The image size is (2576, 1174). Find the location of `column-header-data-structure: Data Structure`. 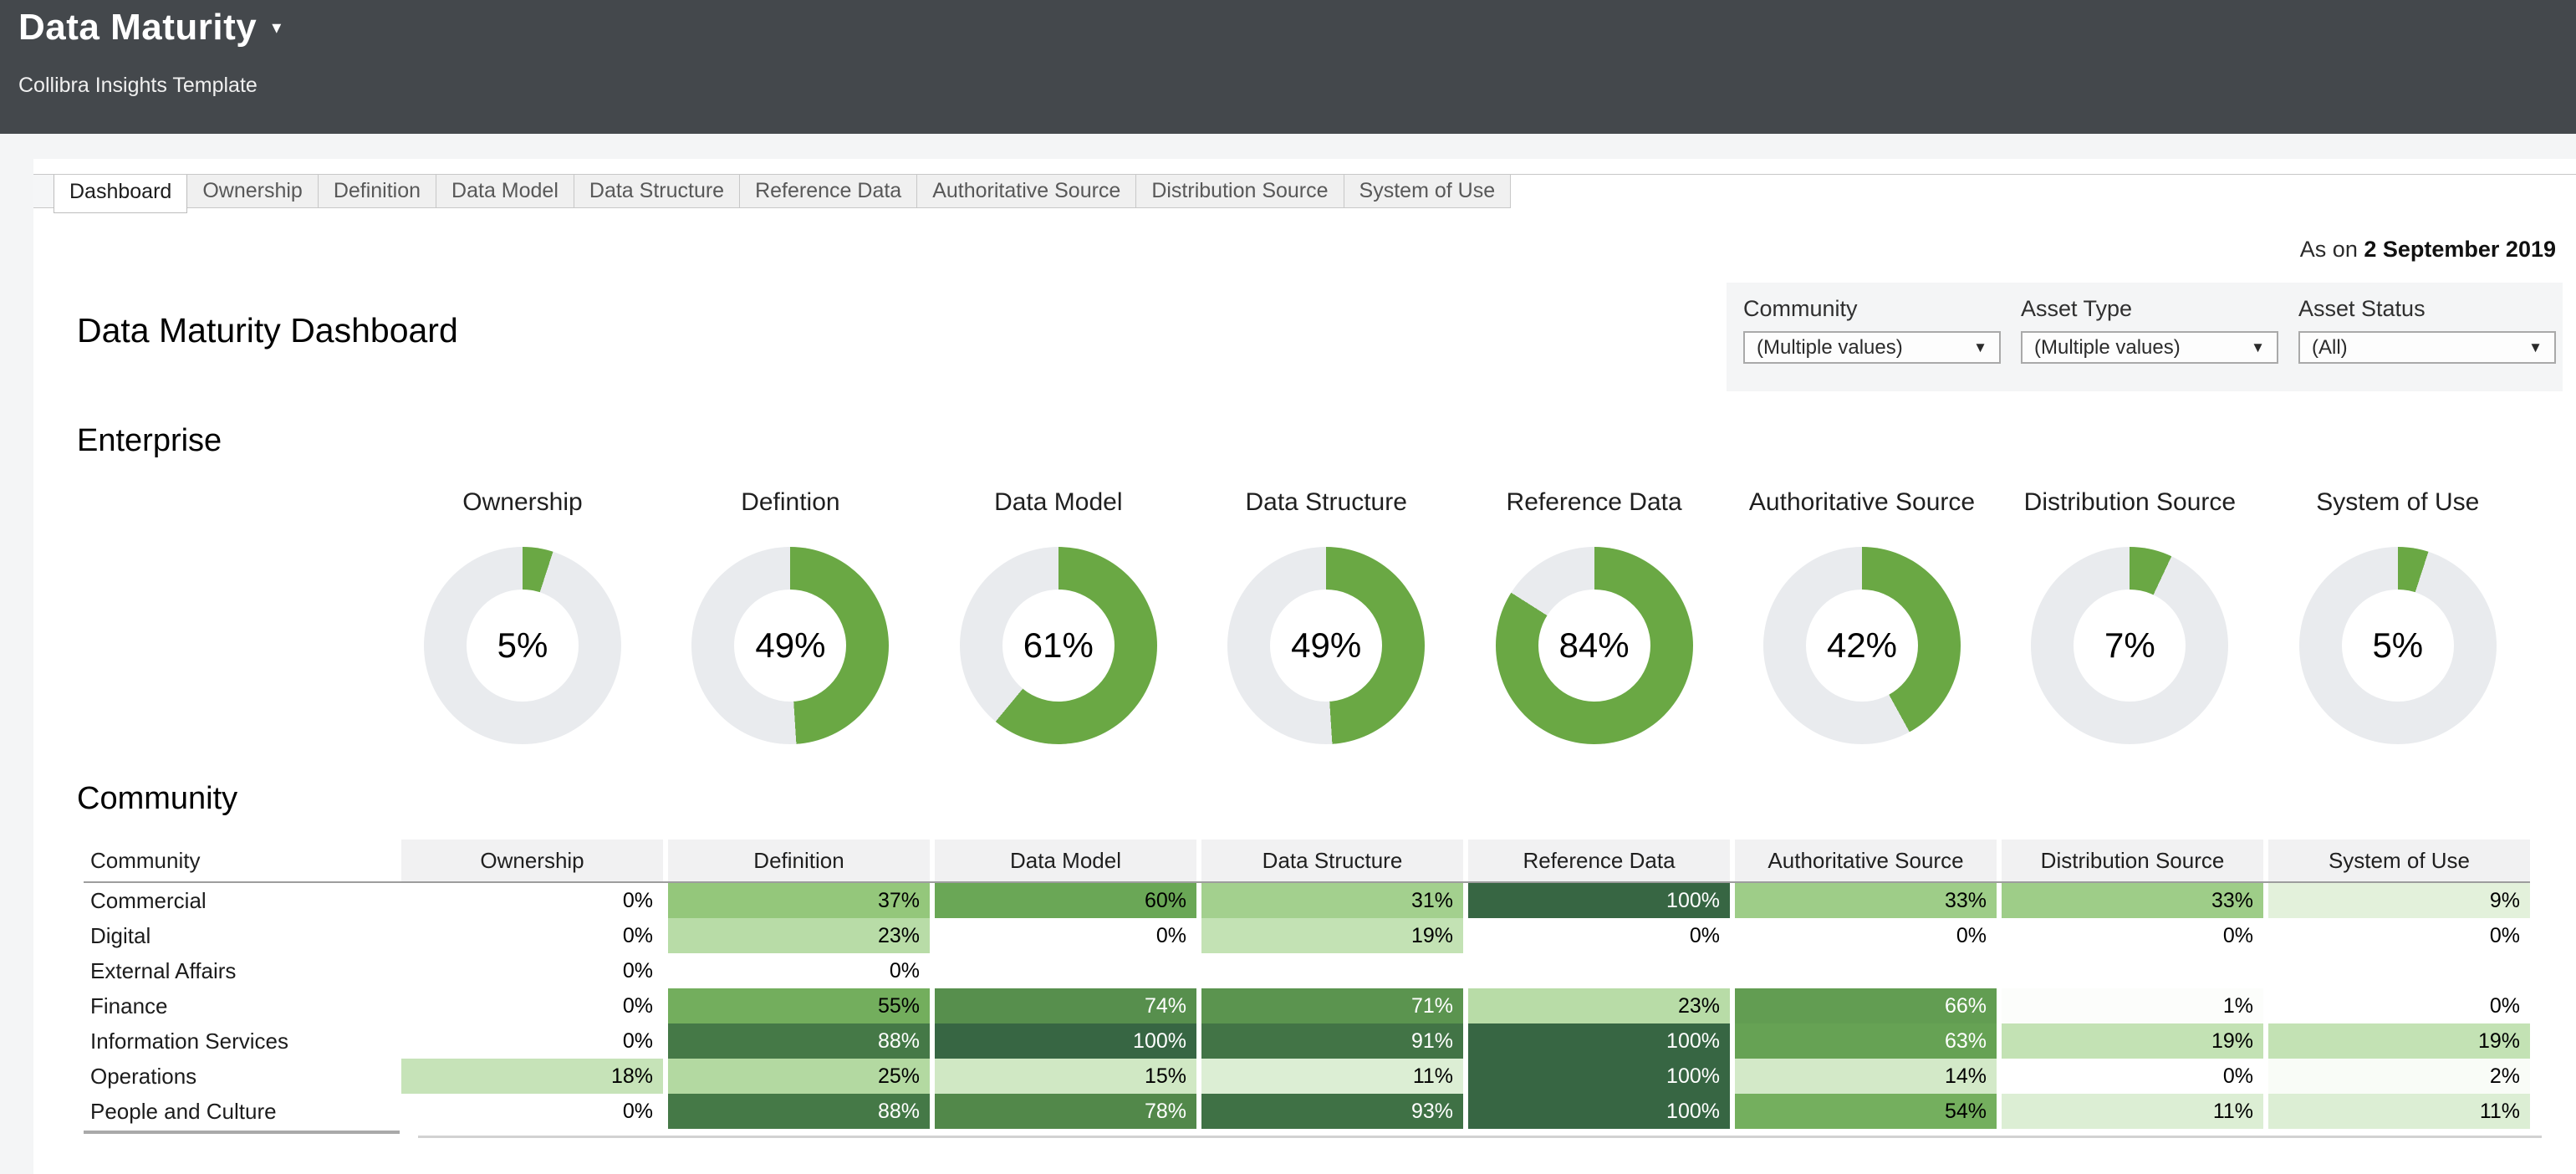

column-header-data-structure: Data Structure is located at coordinates (1332, 860).